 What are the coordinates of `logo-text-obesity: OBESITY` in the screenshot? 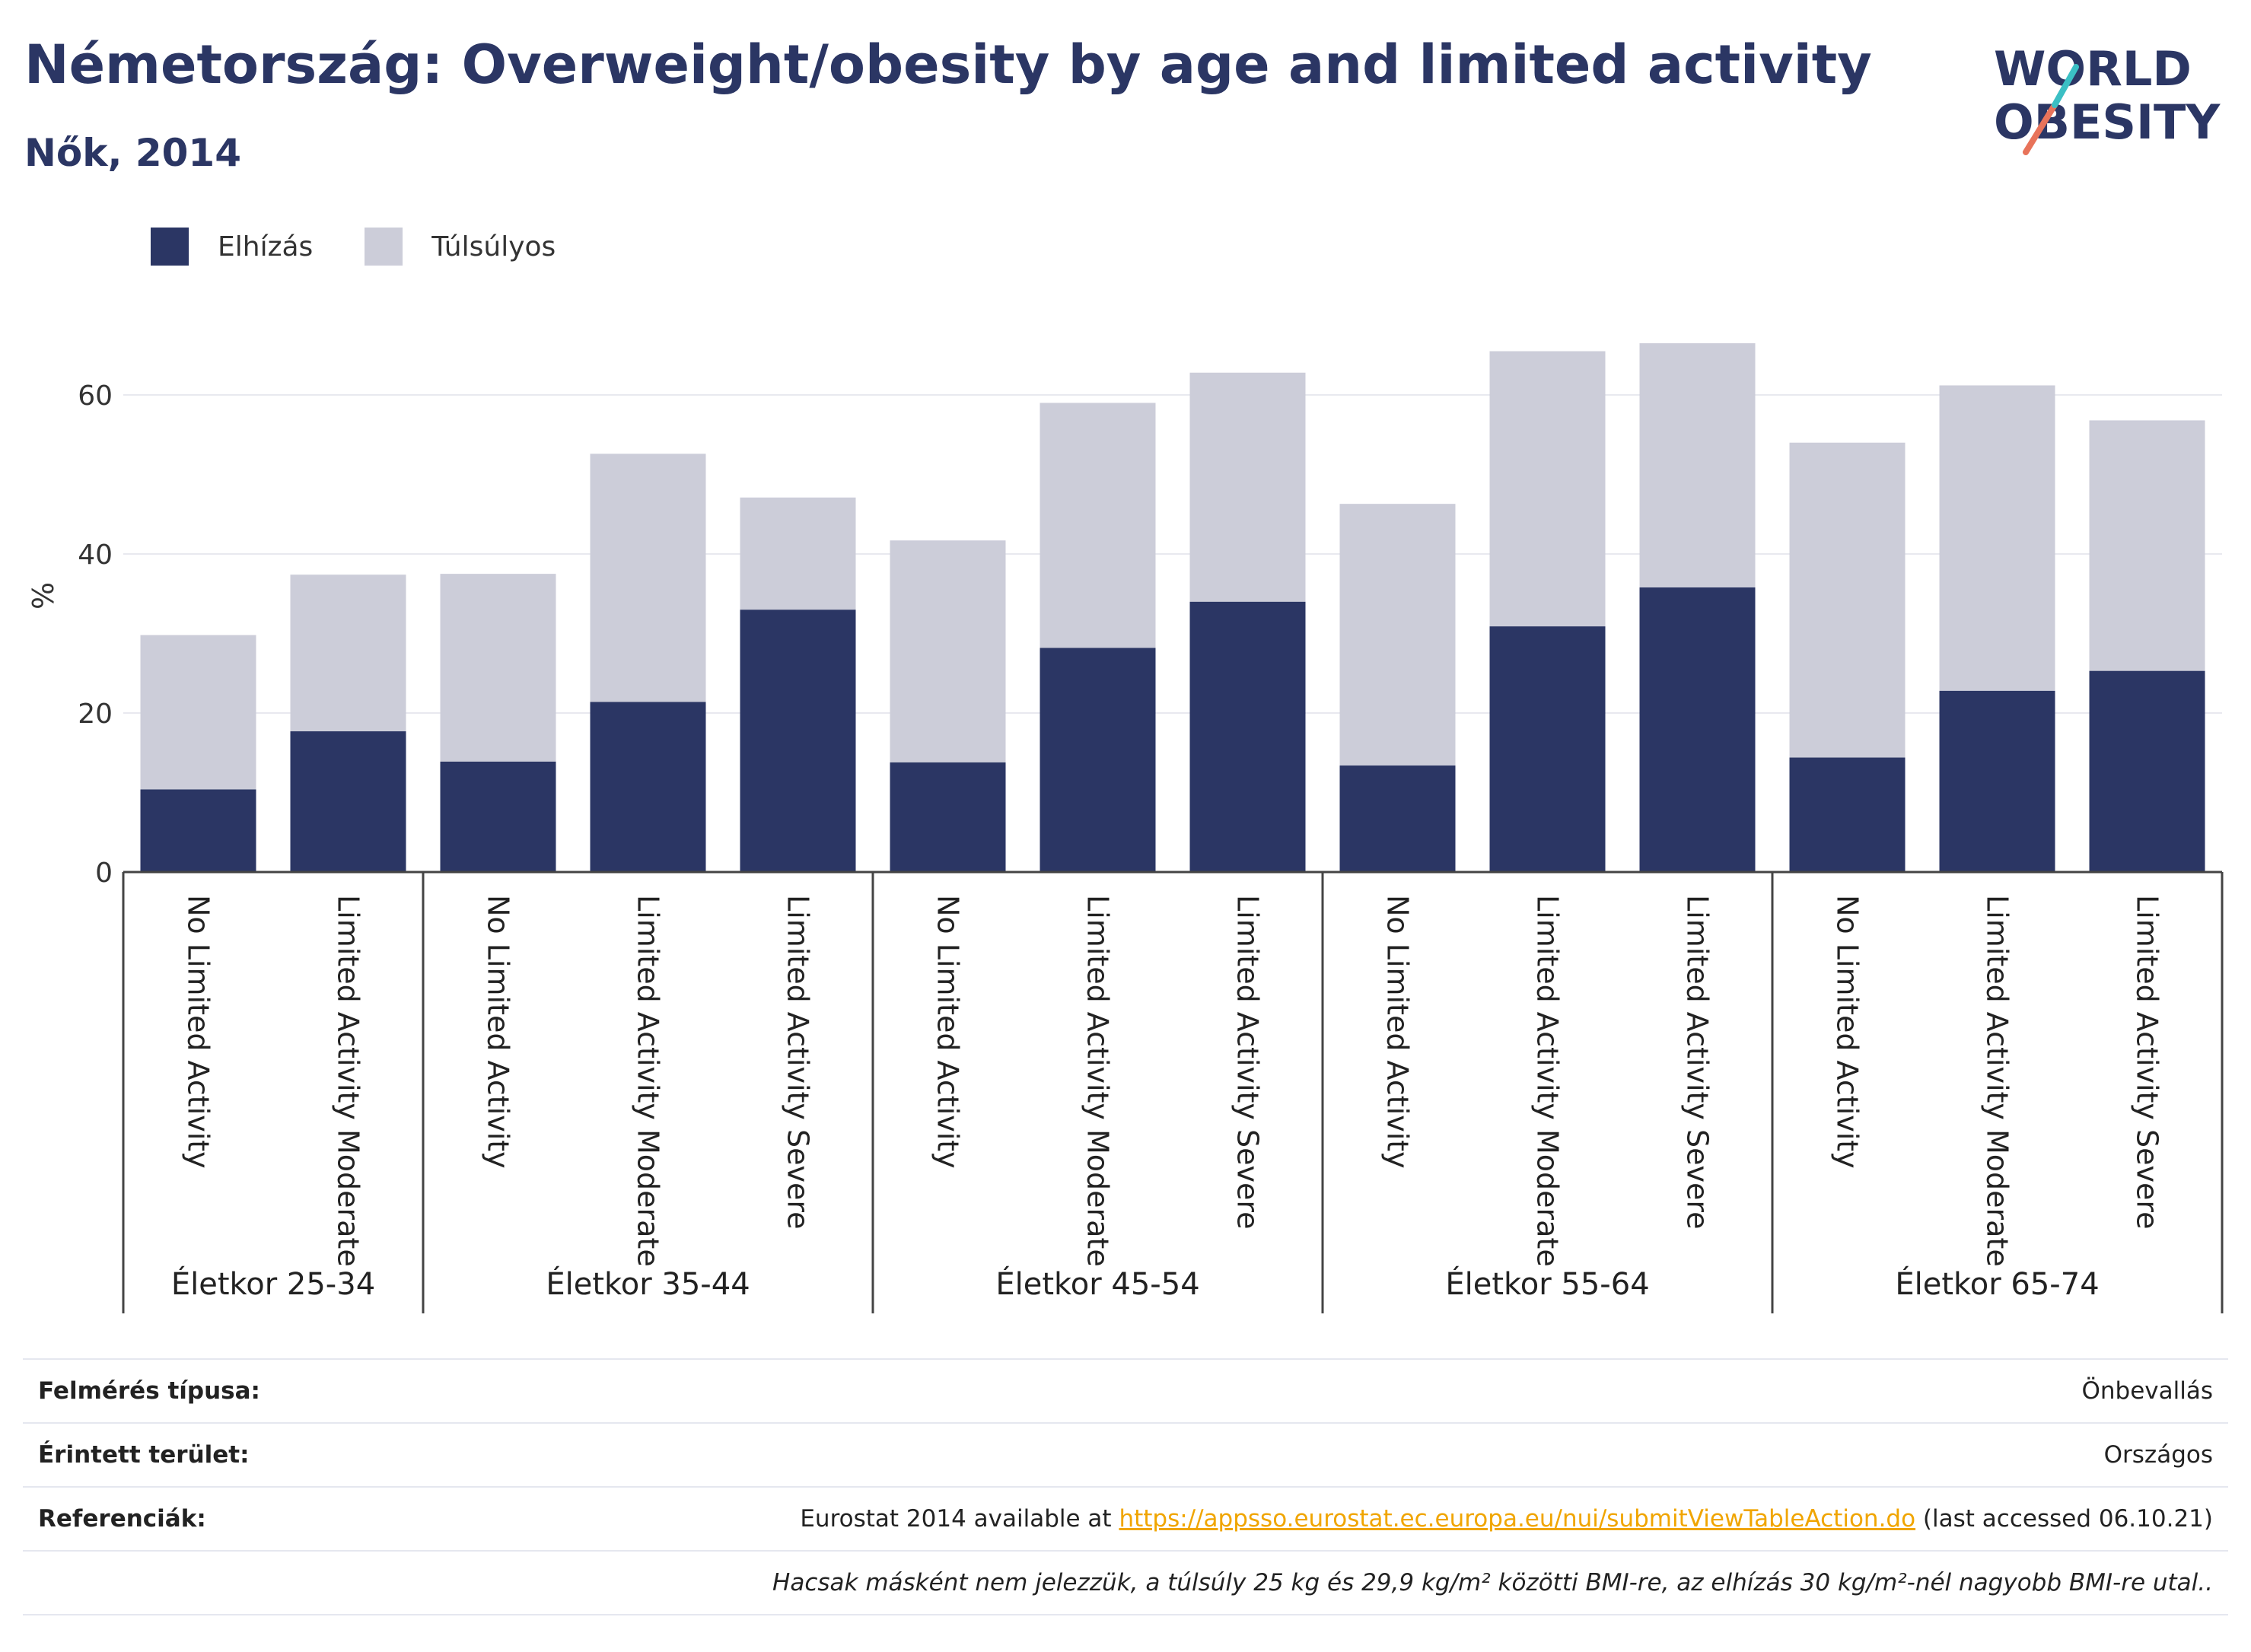 It's located at (2107, 122).